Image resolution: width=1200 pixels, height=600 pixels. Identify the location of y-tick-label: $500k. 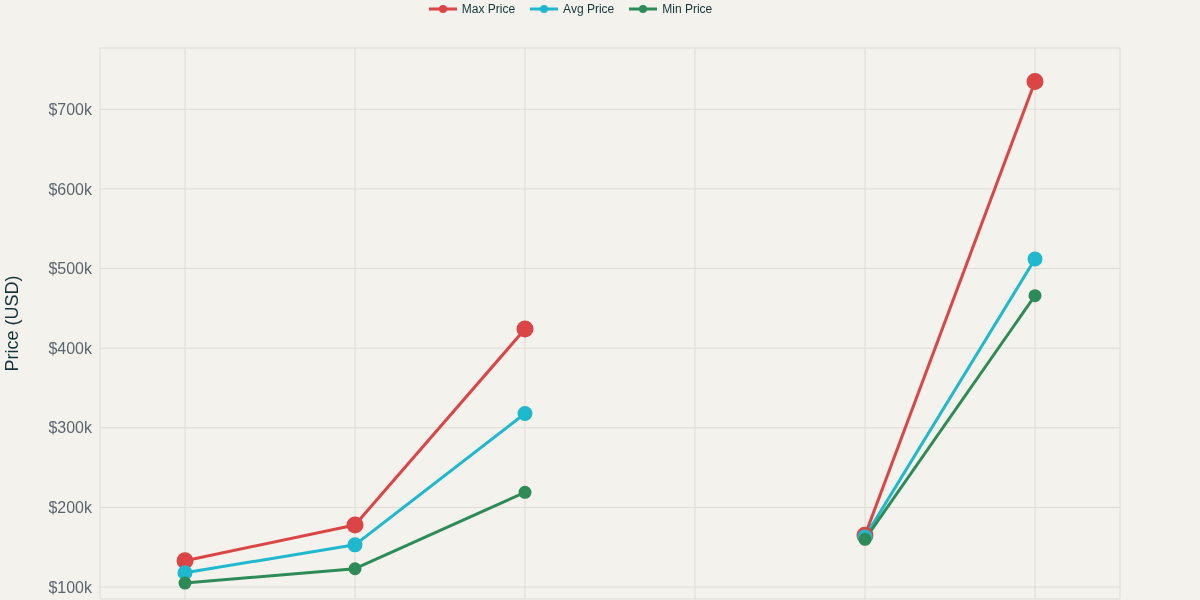
(70, 269).